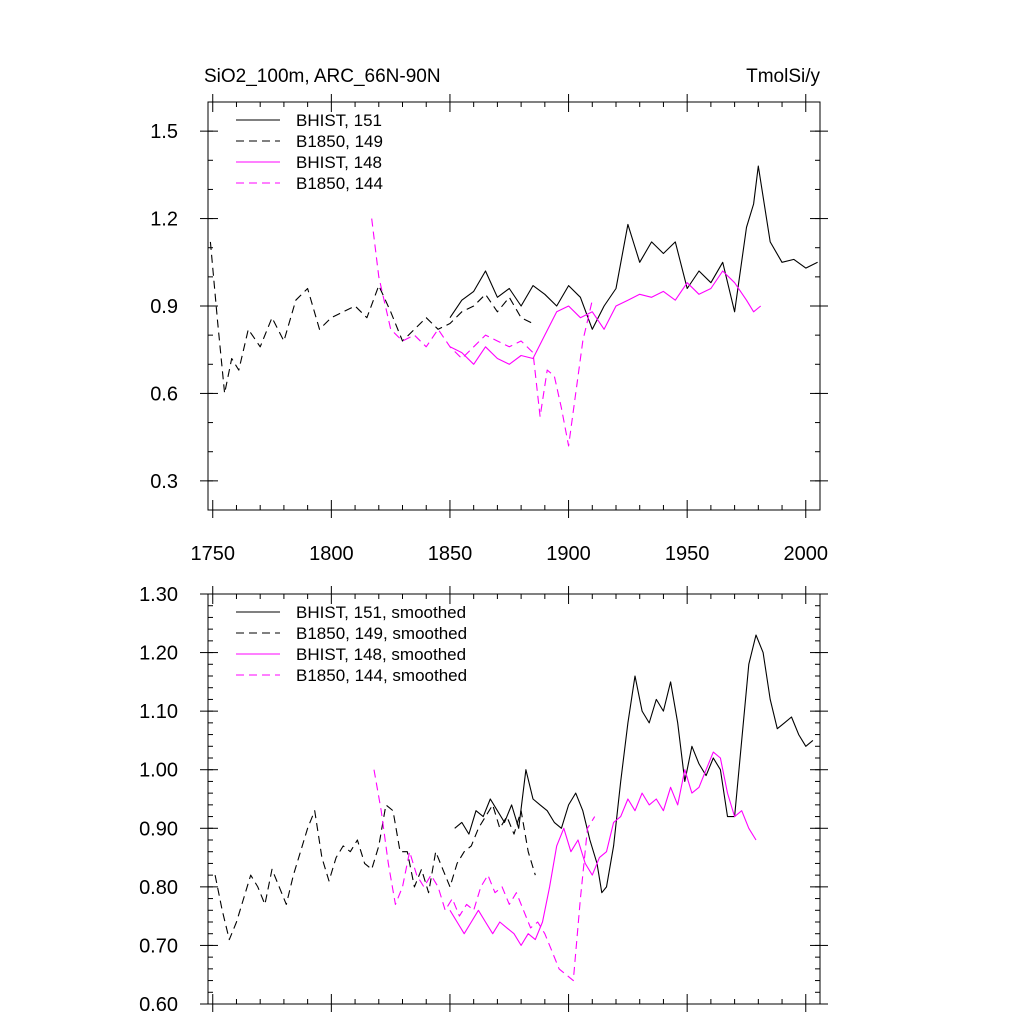 This screenshot has height=1024, width=1024. I want to click on chart-title-left: SiO2_100m, ARC_66N-90N, so click(322, 76).